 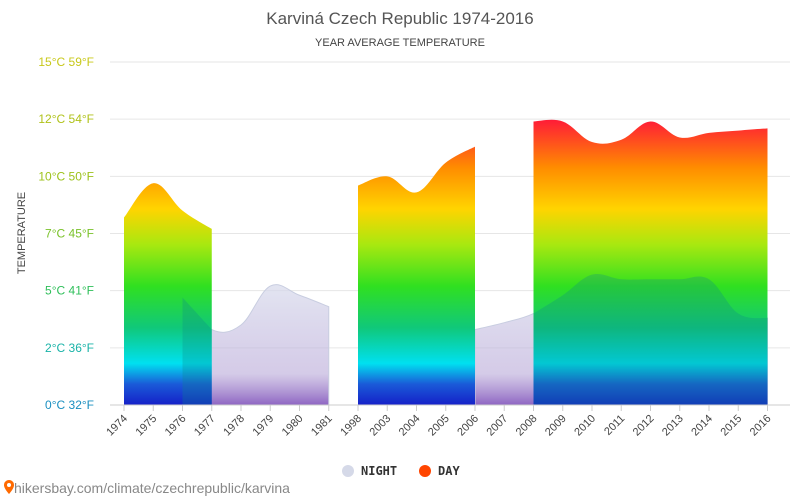 I want to click on x-tick-label: 1979, so click(x=264, y=426).